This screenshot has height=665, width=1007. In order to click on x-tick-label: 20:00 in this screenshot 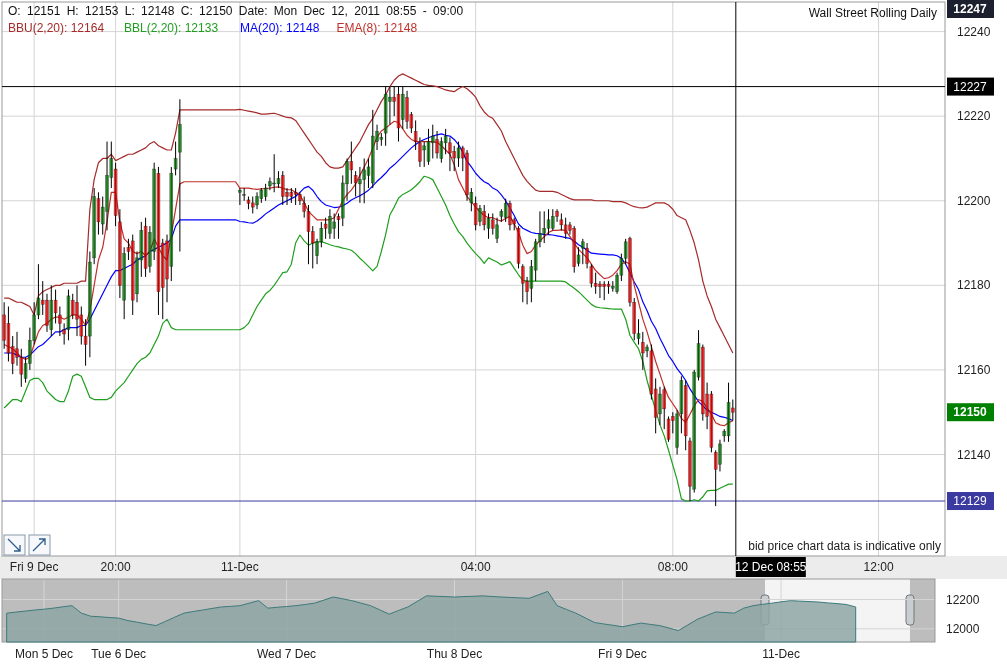, I will do `click(115, 567)`.